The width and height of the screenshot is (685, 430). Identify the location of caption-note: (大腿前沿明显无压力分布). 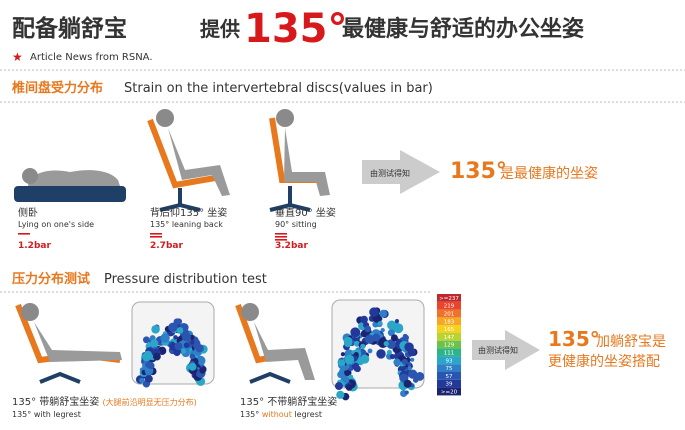
(149, 402).